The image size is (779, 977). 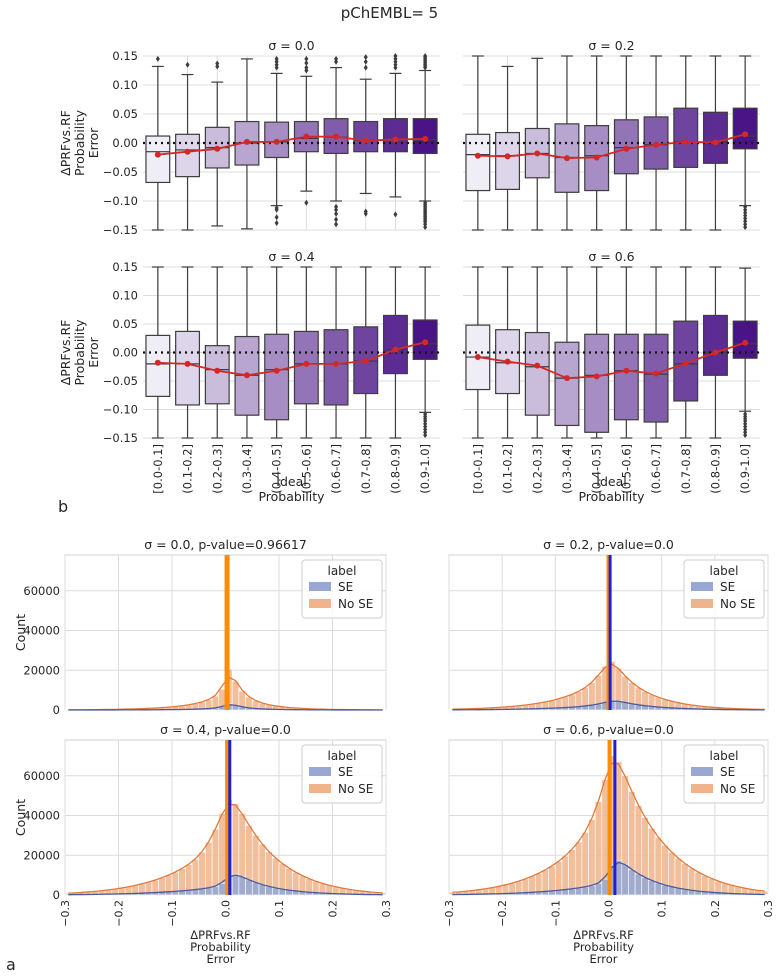 What do you see at coordinates (611, 496) in the screenshot?
I see `box-panel-4-xlabel-line-1: Probability` at bounding box center [611, 496].